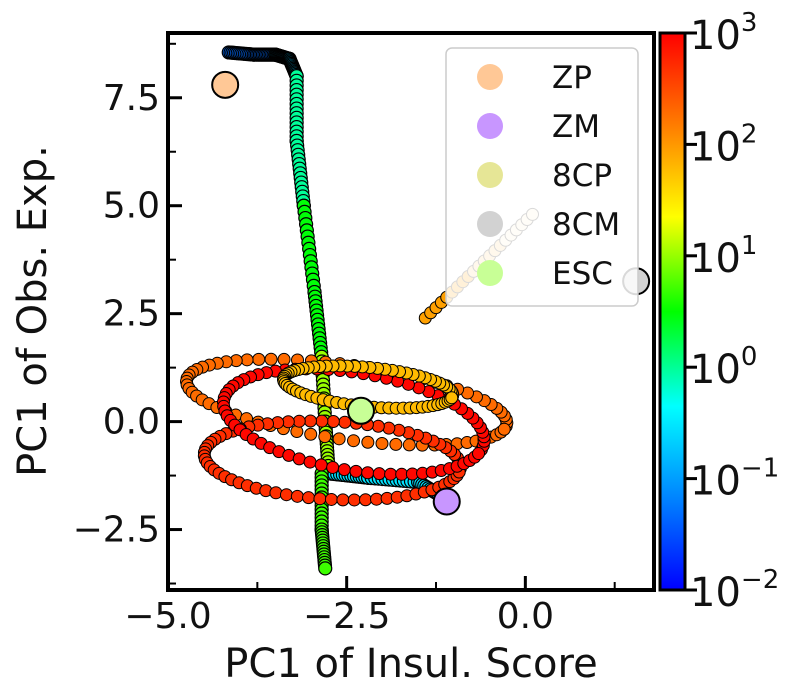  Describe the element at coordinates (723, 256) in the screenshot. I see `colorbar-tick-label: 10¹` at that location.